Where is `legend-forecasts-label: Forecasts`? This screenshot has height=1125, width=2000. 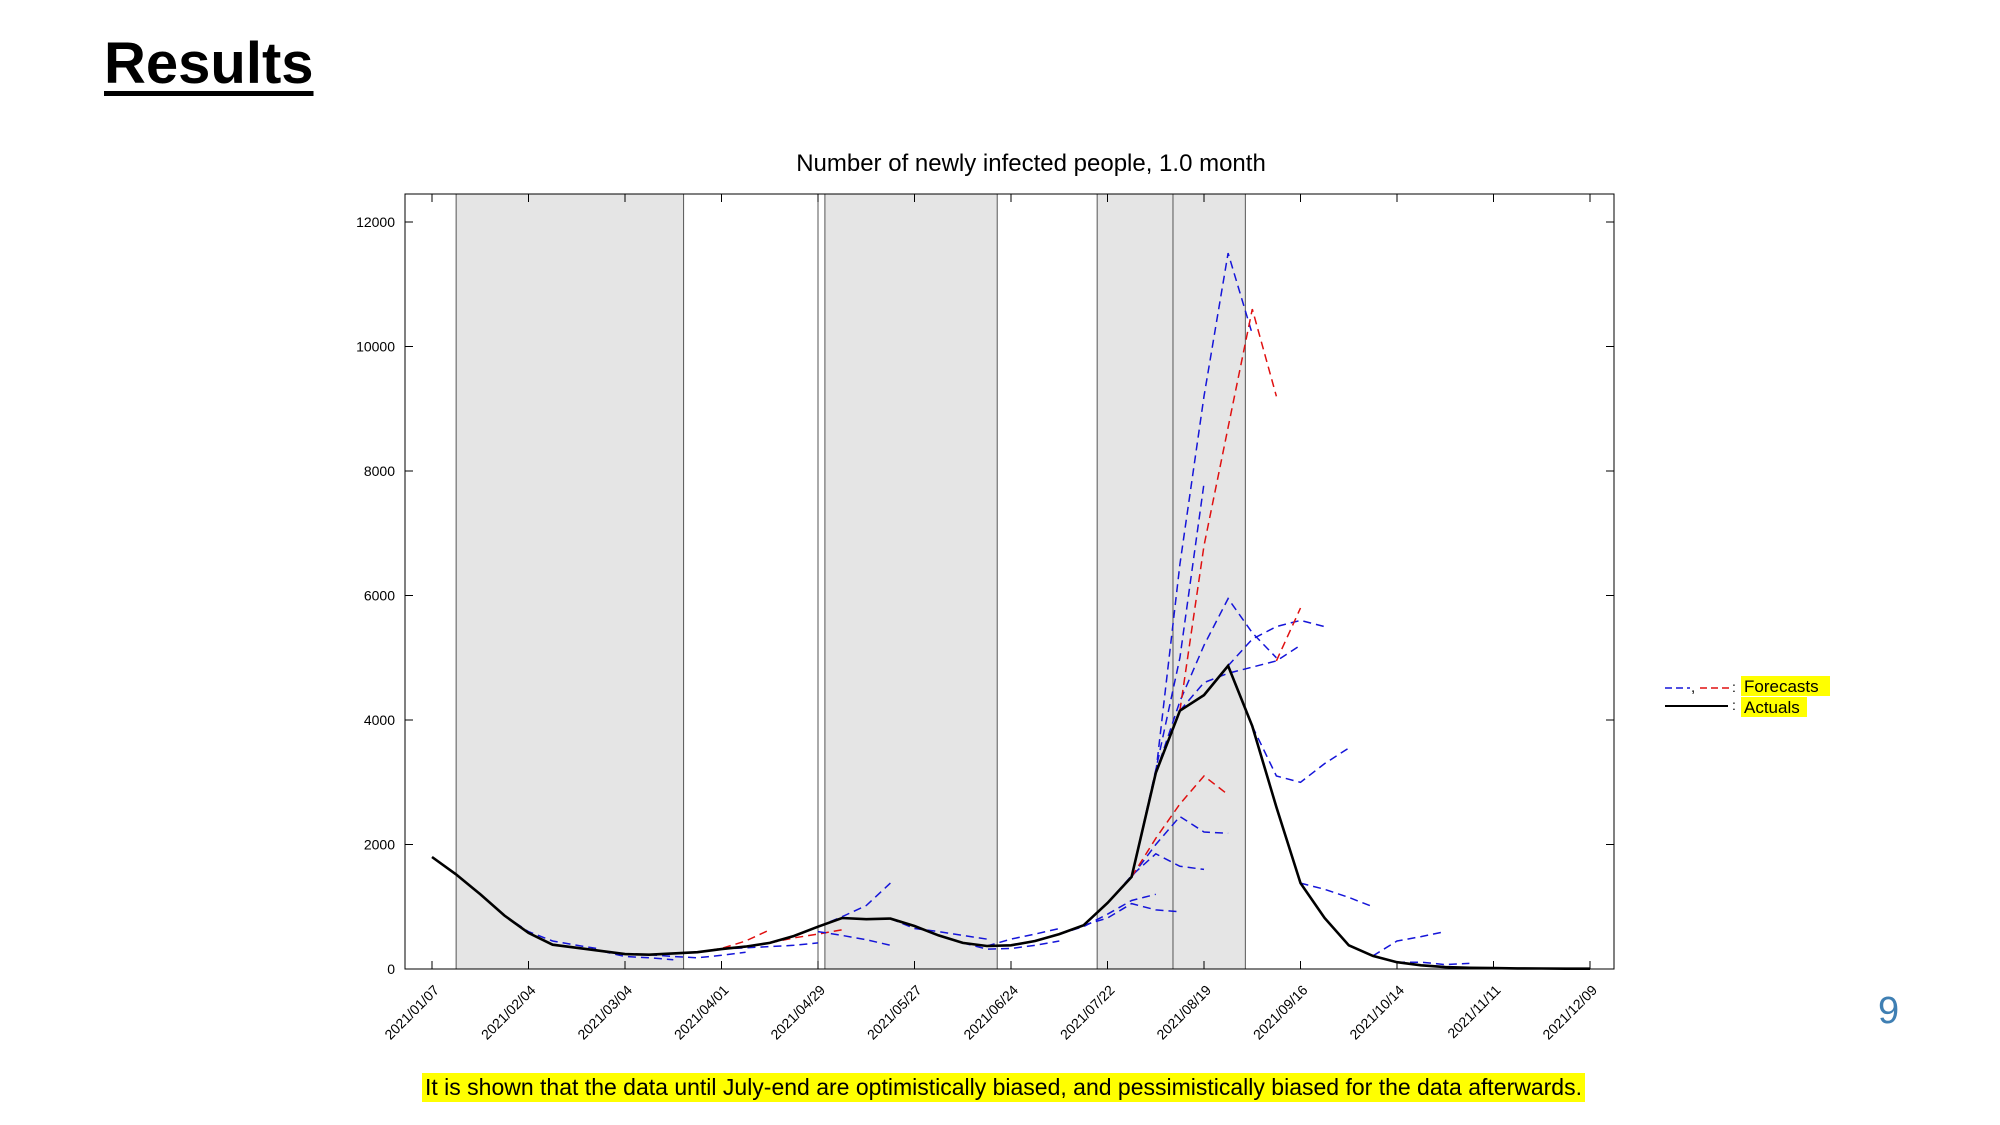
legend-forecasts-label: Forecasts is located at coordinates (1781, 686).